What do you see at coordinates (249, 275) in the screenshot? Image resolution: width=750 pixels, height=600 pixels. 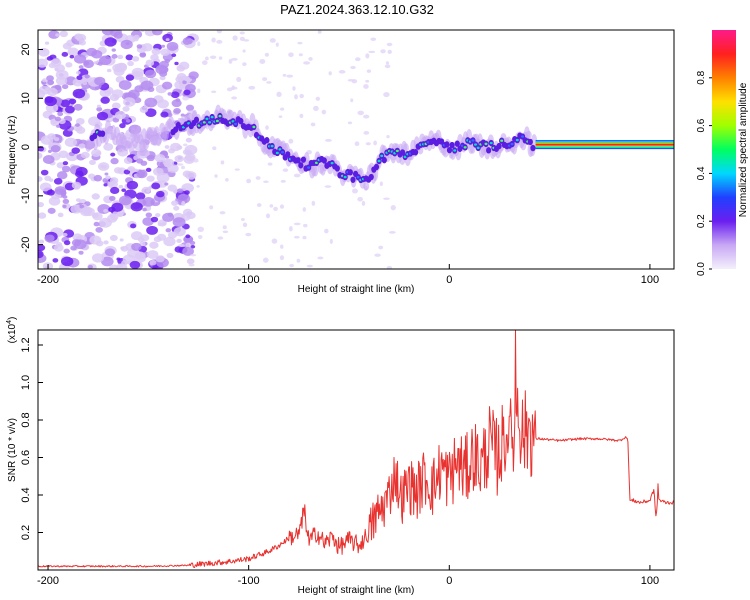 I see `spectrogram-x-tick: -100` at bounding box center [249, 275].